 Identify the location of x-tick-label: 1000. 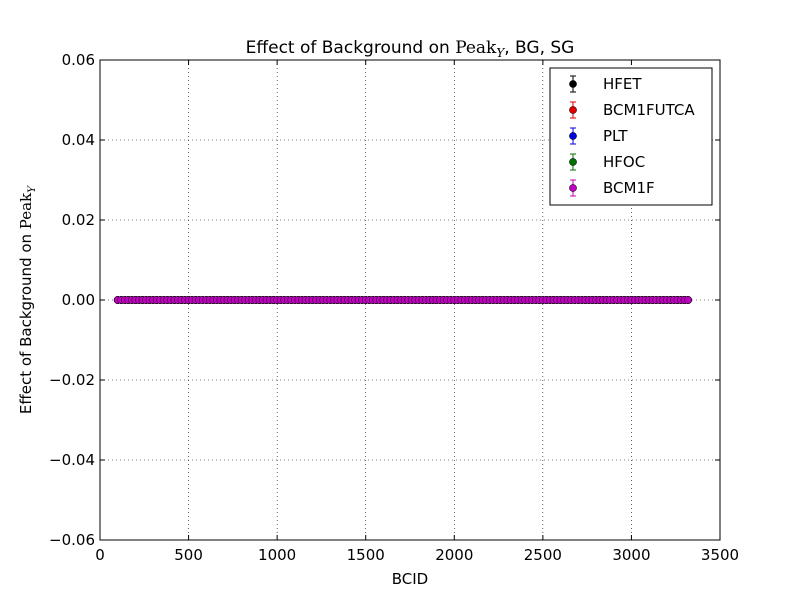
(277, 555).